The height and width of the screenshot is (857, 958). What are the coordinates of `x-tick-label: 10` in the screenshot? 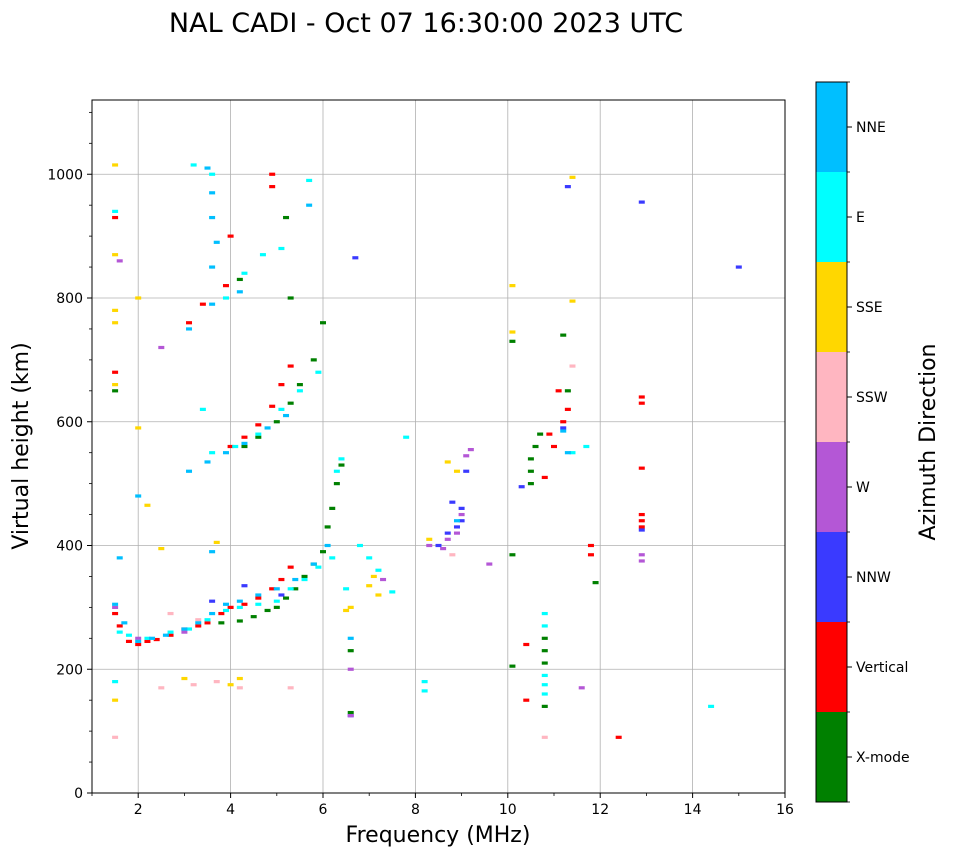 It's located at (508, 810).